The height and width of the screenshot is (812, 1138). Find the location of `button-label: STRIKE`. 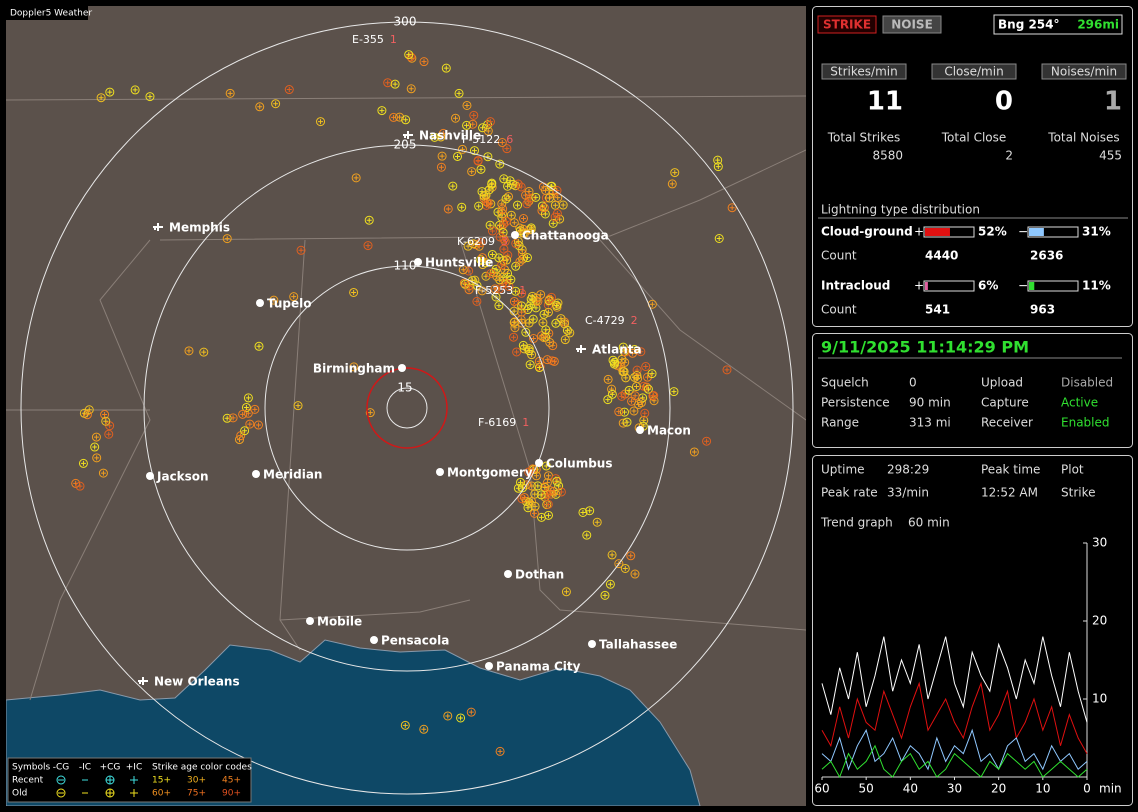

button-label: STRIKE is located at coordinates (847, 25).